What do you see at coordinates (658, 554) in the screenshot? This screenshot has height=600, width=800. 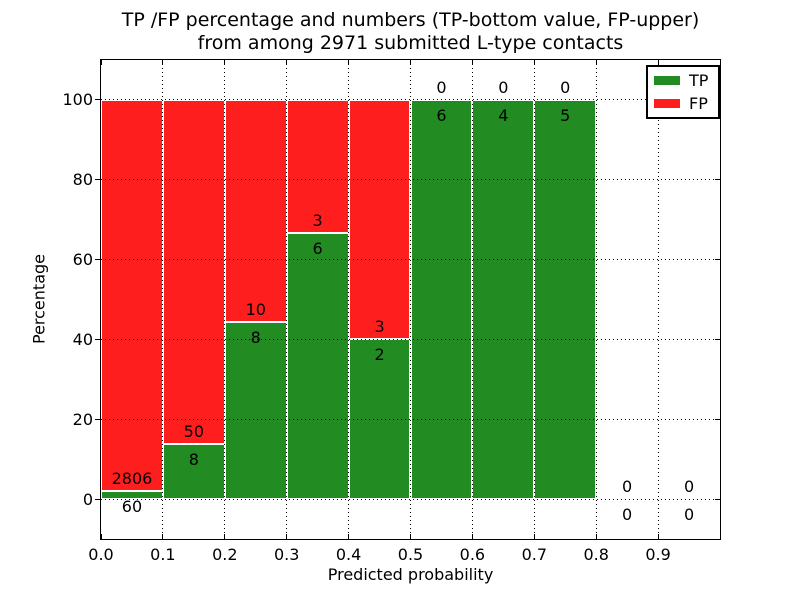 I see `x-tick-label: 0.9` at bounding box center [658, 554].